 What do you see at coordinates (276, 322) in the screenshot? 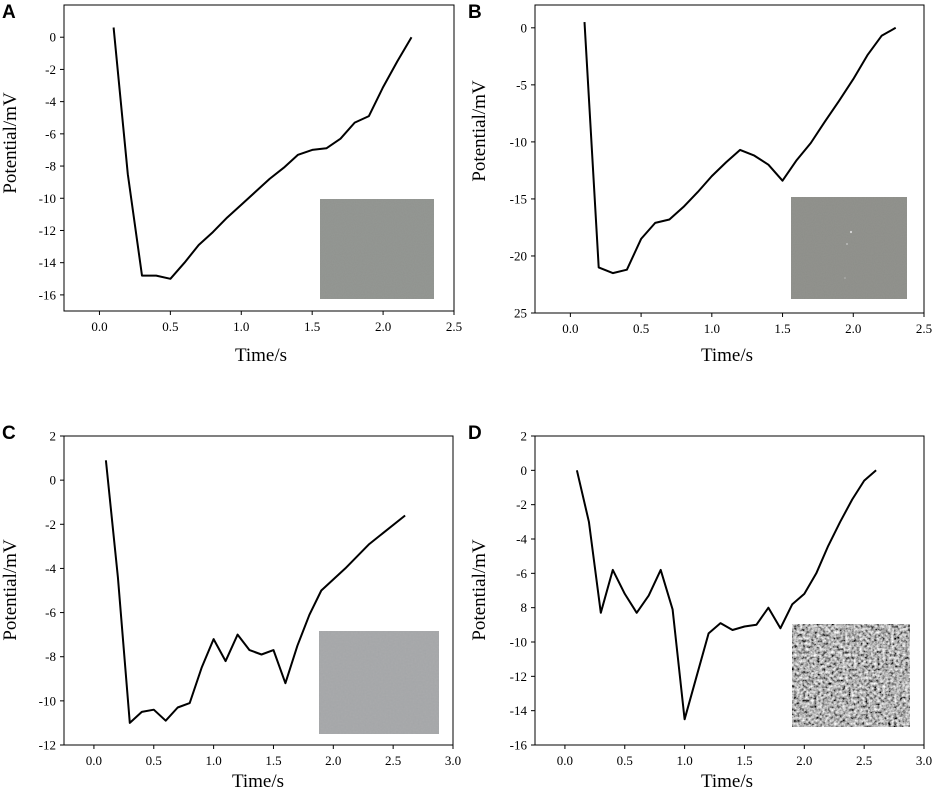
I see `x-ticks-a: 0.0 0.5 1.0 1.5 2.0 2.5` at bounding box center [276, 322].